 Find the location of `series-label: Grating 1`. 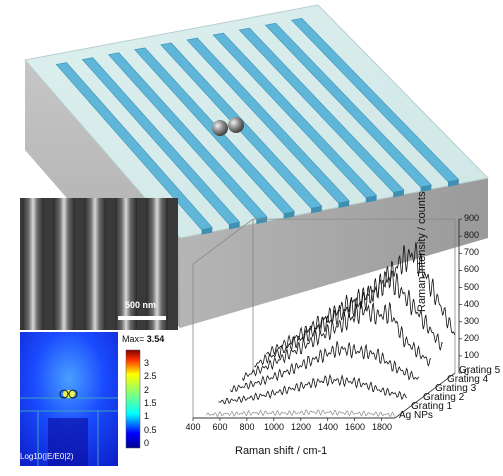

series-label: Grating 1 is located at coordinates (432, 406).